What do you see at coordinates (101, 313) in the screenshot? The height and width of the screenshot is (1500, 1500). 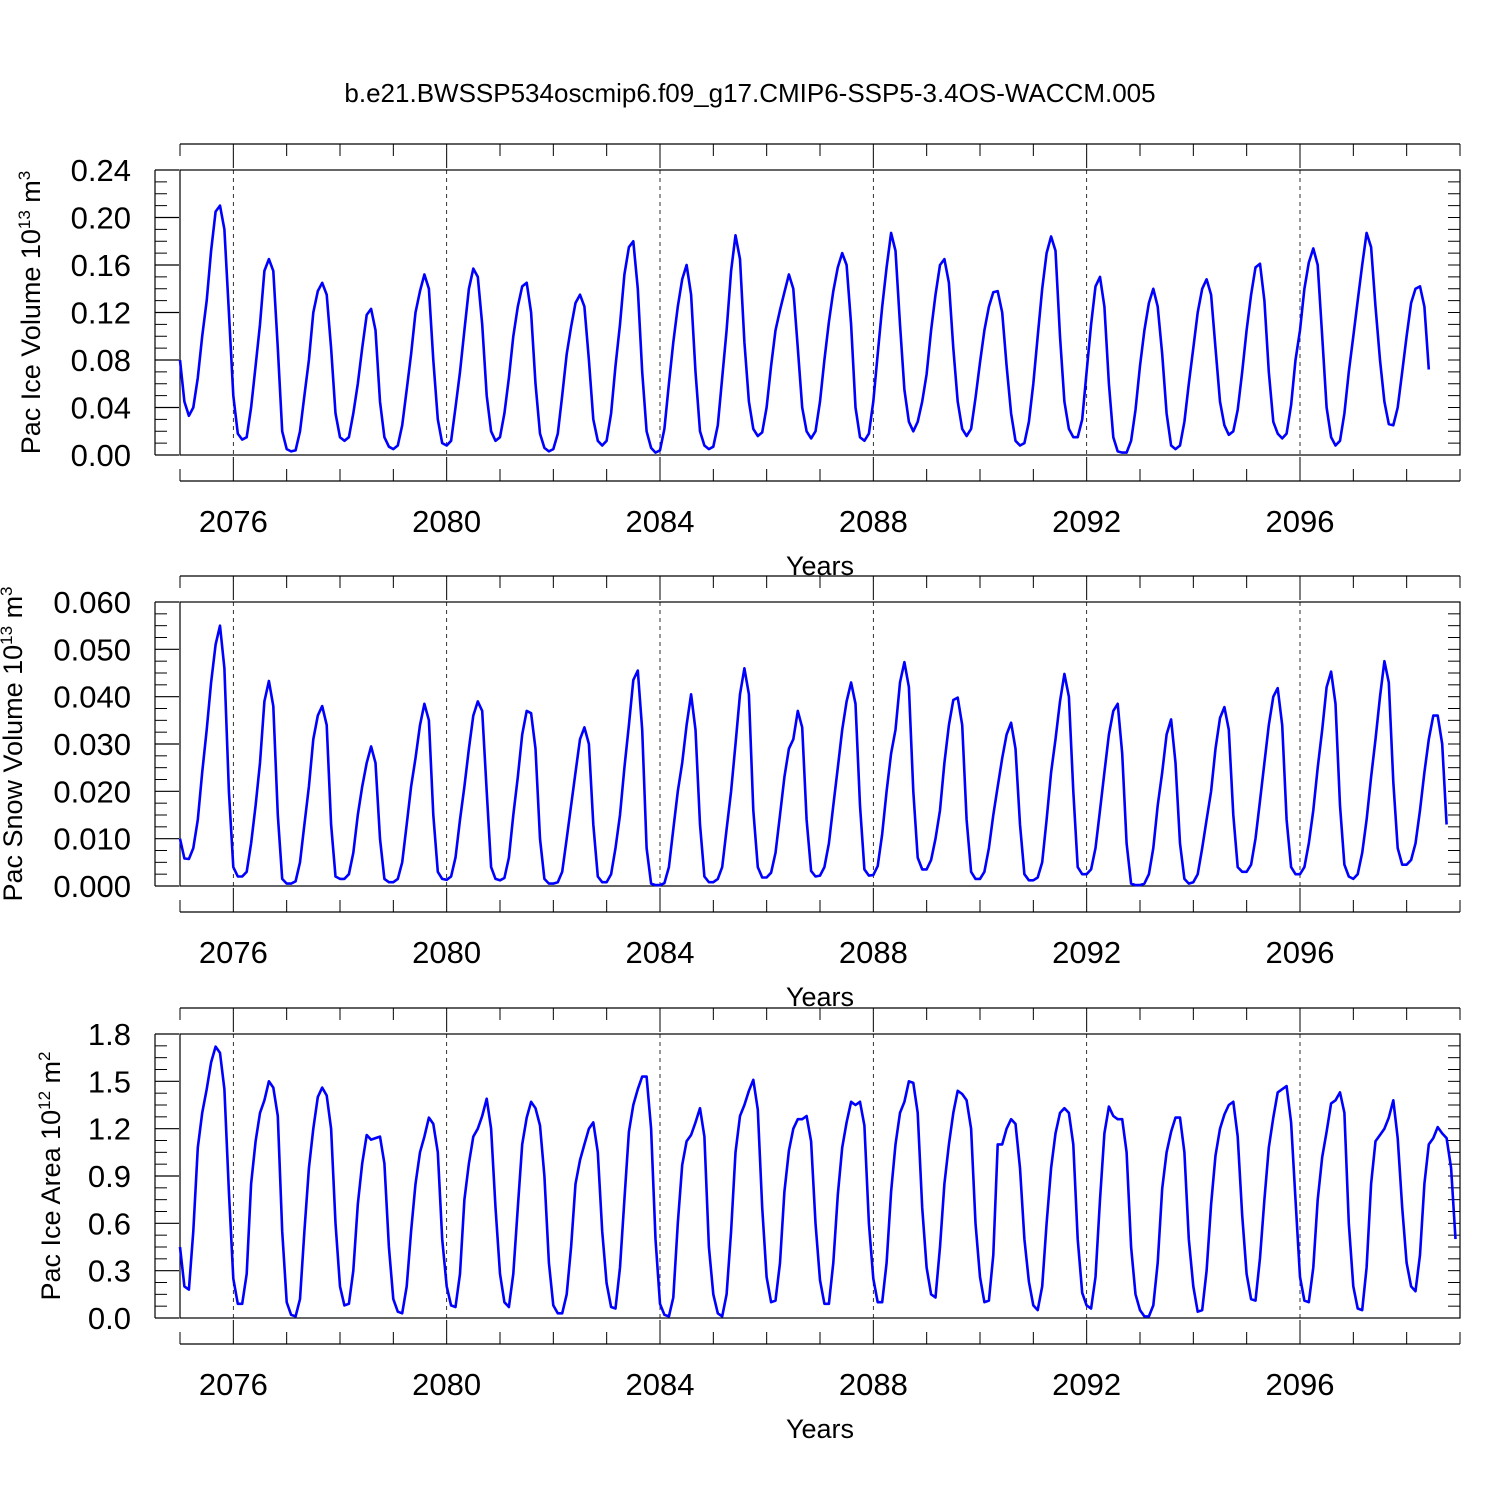 I see `y-tick-label: 0.12` at bounding box center [101, 313].